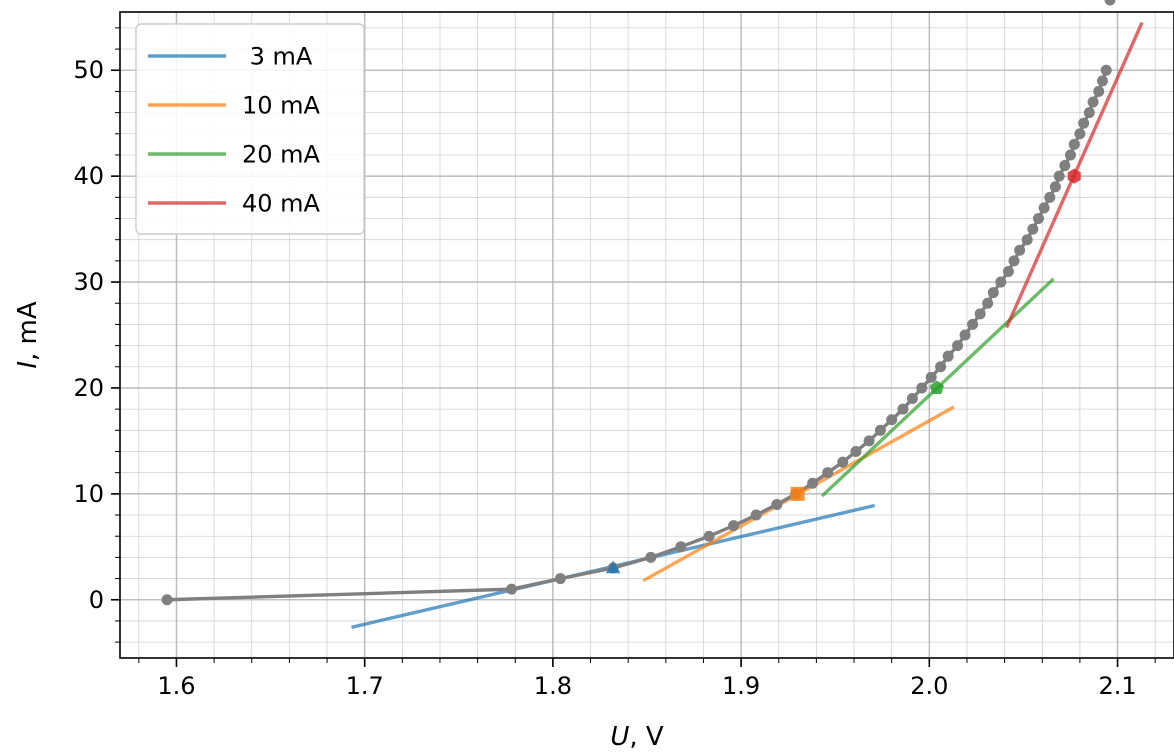 The width and height of the screenshot is (1174, 753). What do you see at coordinates (88, 176) in the screenshot?
I see `y-tick-label: 40` at bounding box center [88, 176].